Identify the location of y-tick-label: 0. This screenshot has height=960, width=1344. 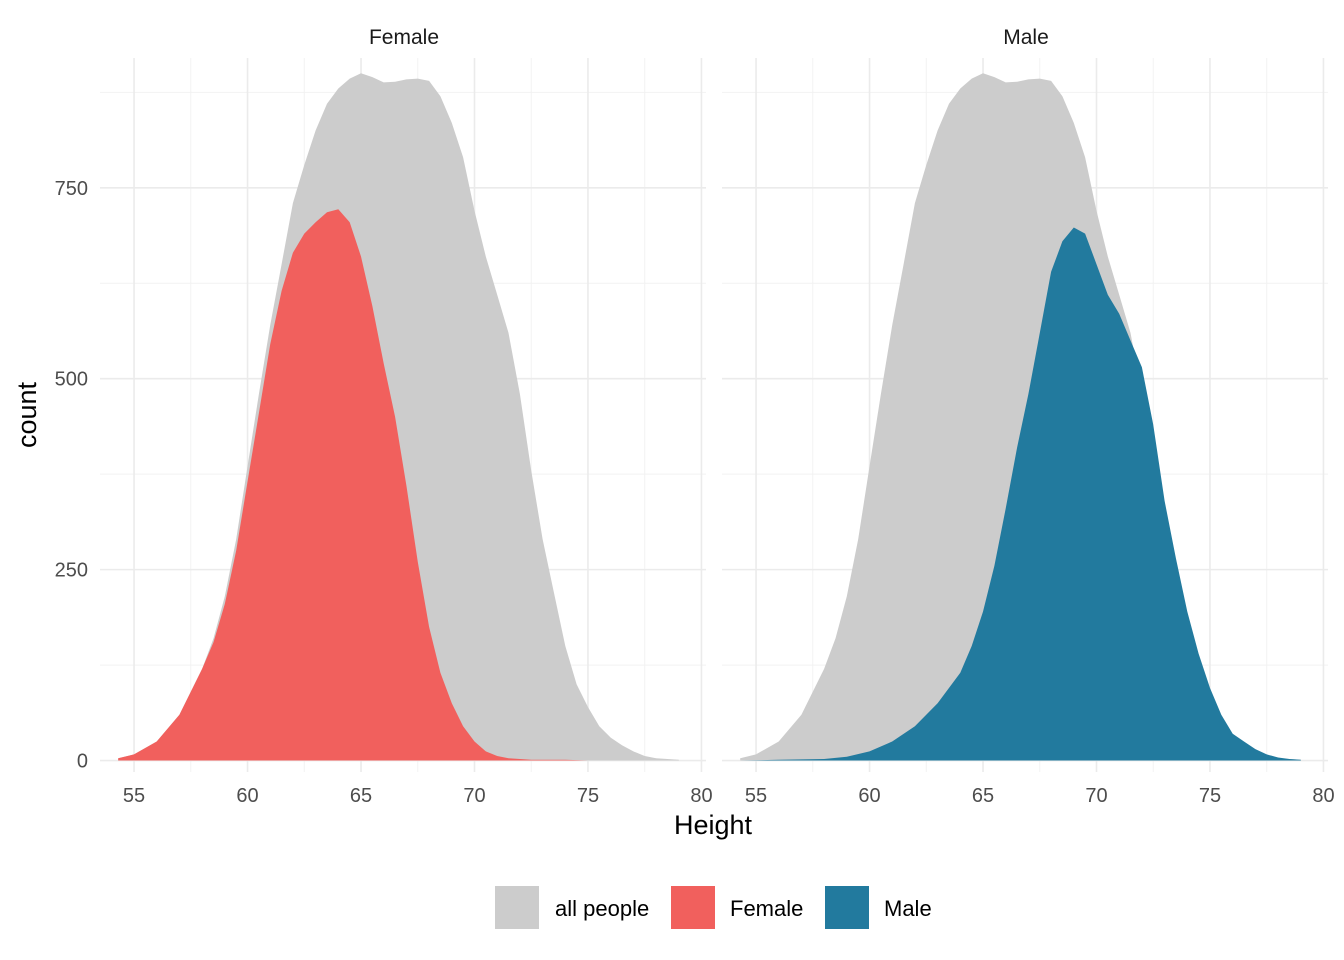
(82, 762).